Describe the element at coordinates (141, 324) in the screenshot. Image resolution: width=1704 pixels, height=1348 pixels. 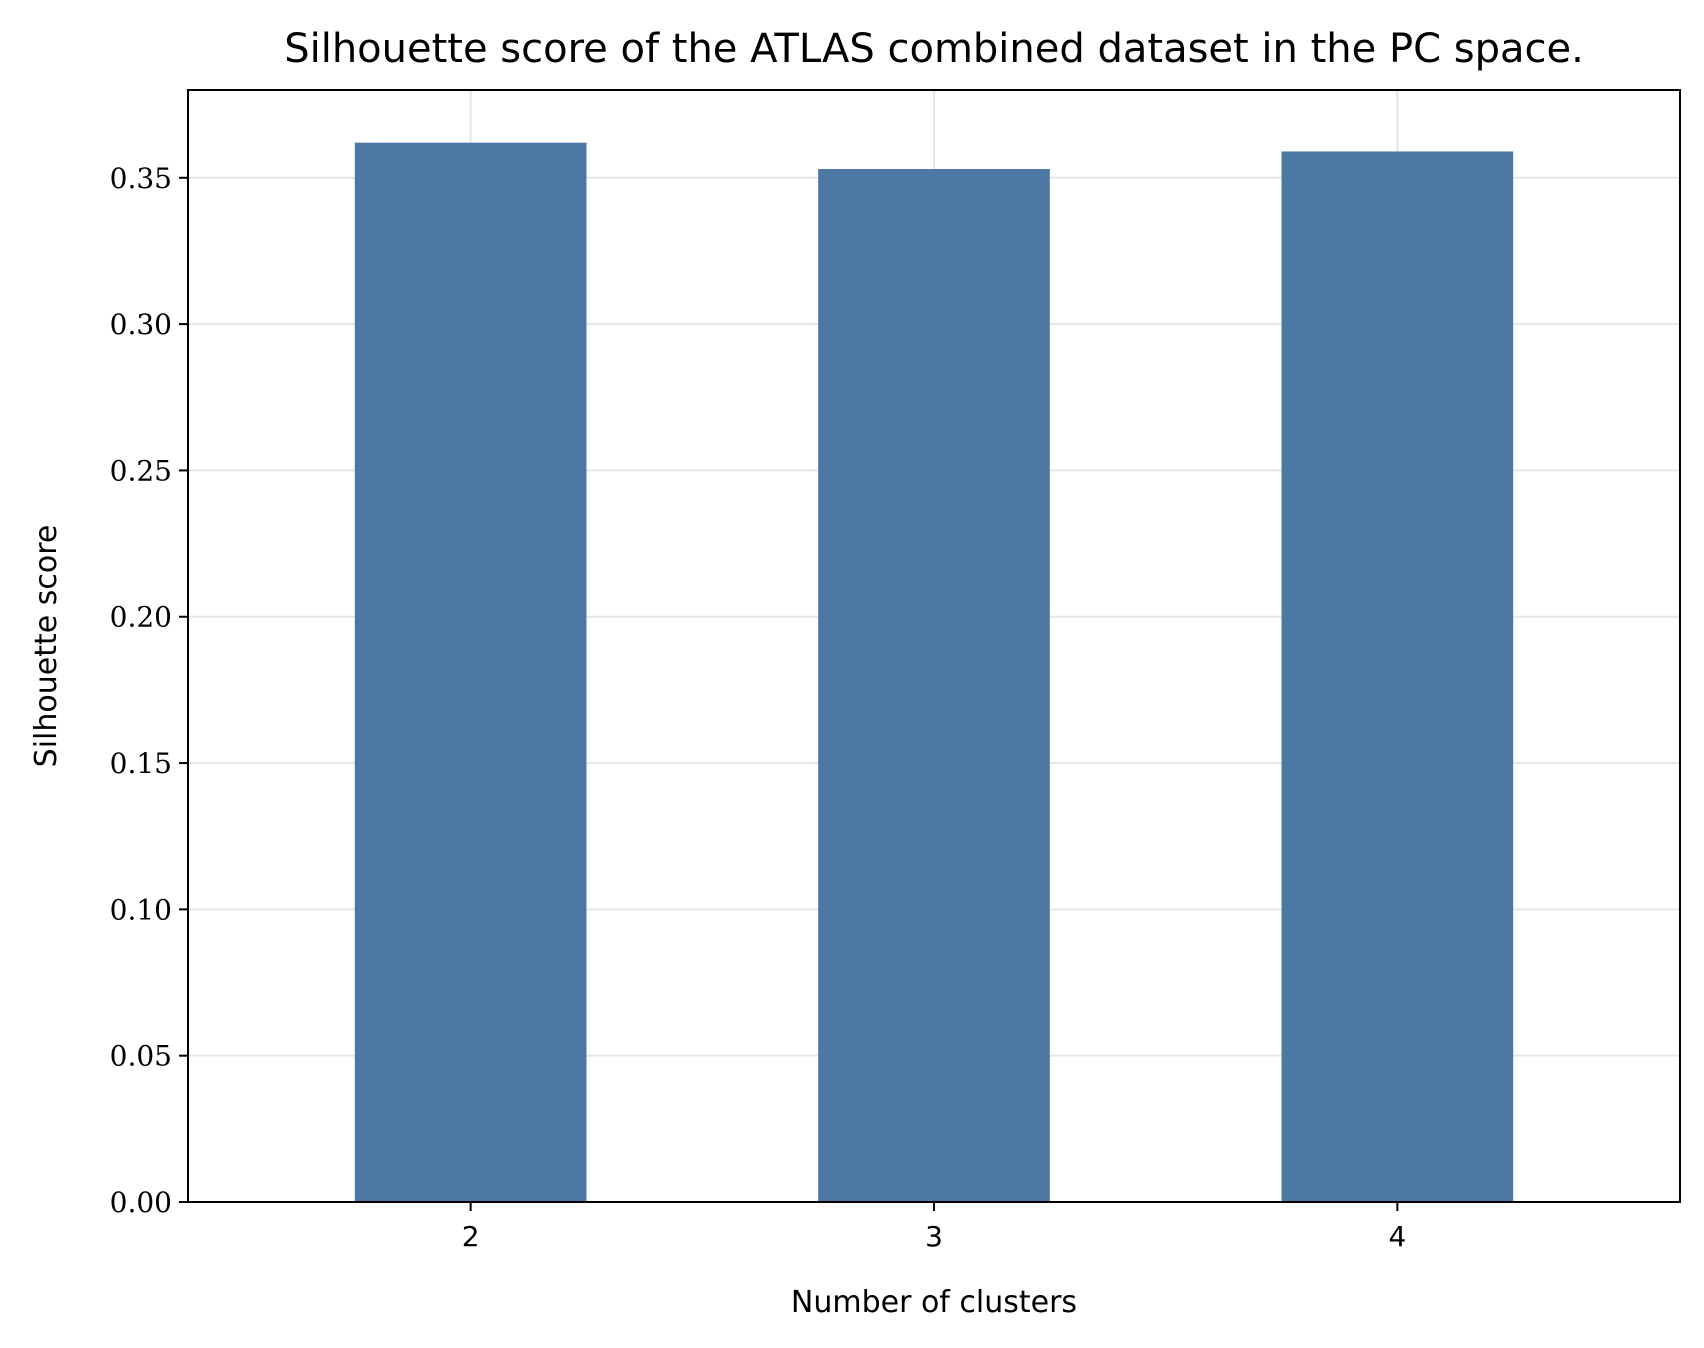
I see `y-tick-label: 0.30` at that location.